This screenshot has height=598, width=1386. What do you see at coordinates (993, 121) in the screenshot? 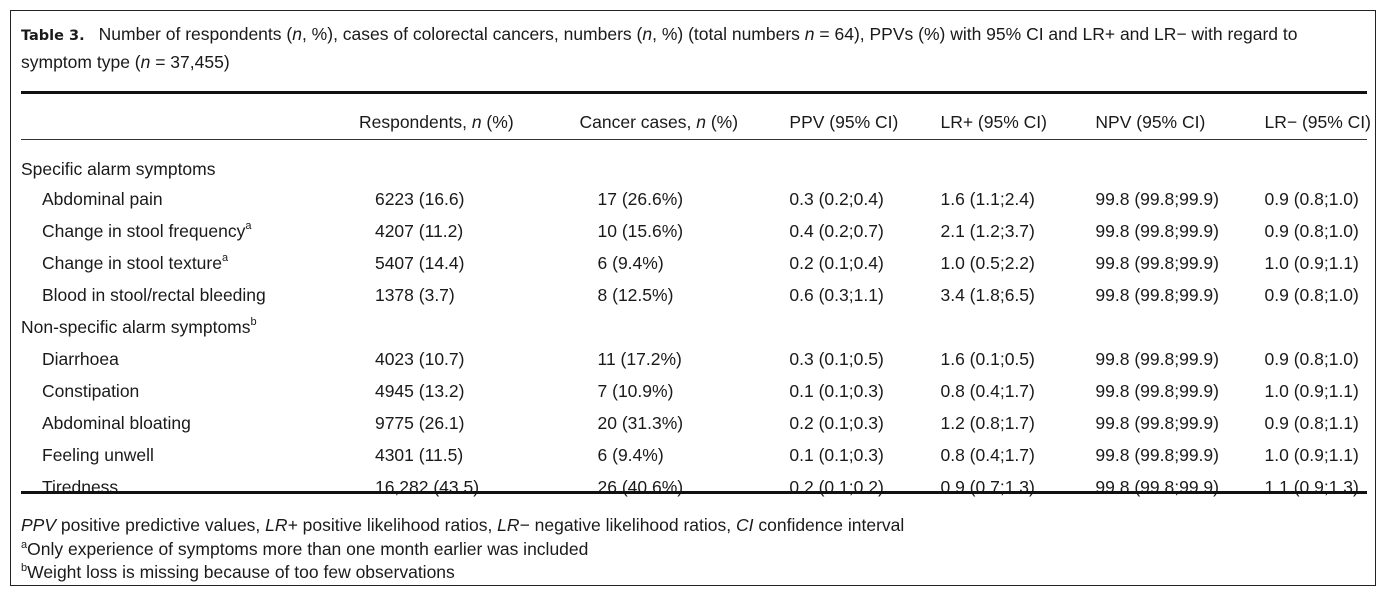
I see `header-cell-lr-pos: LR+ (95% CI)` at bounding box center [993, 121].